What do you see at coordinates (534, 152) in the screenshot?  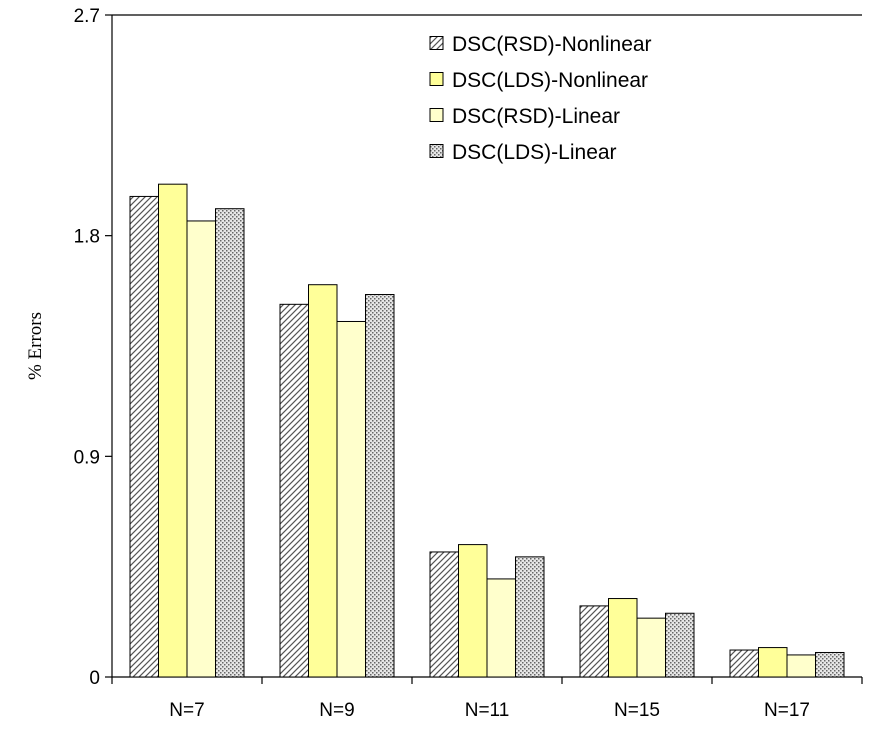 I see `legend-label: DSC(LDS)-Linear` at bounding box center [534, 152].